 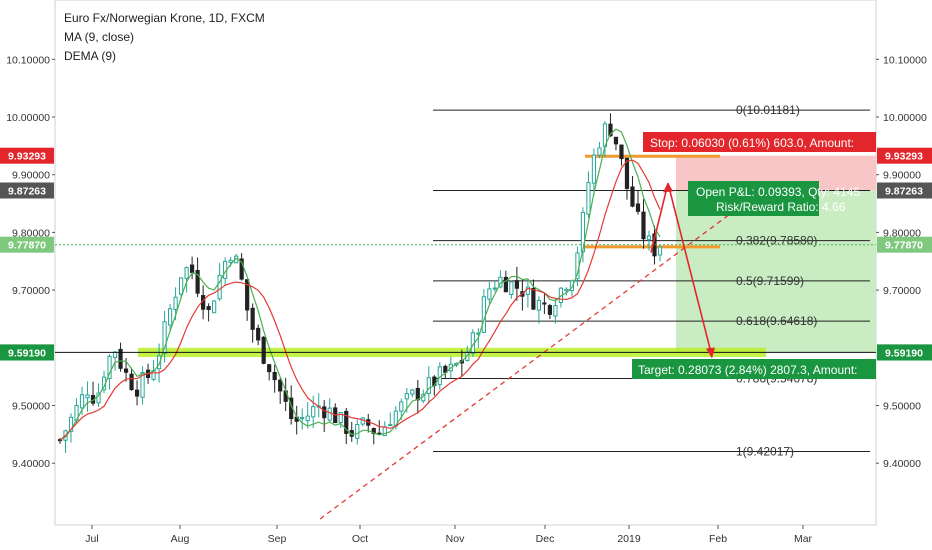 I want to click on fib-label: 0.5(9.71599), so click(x=770, y=281).